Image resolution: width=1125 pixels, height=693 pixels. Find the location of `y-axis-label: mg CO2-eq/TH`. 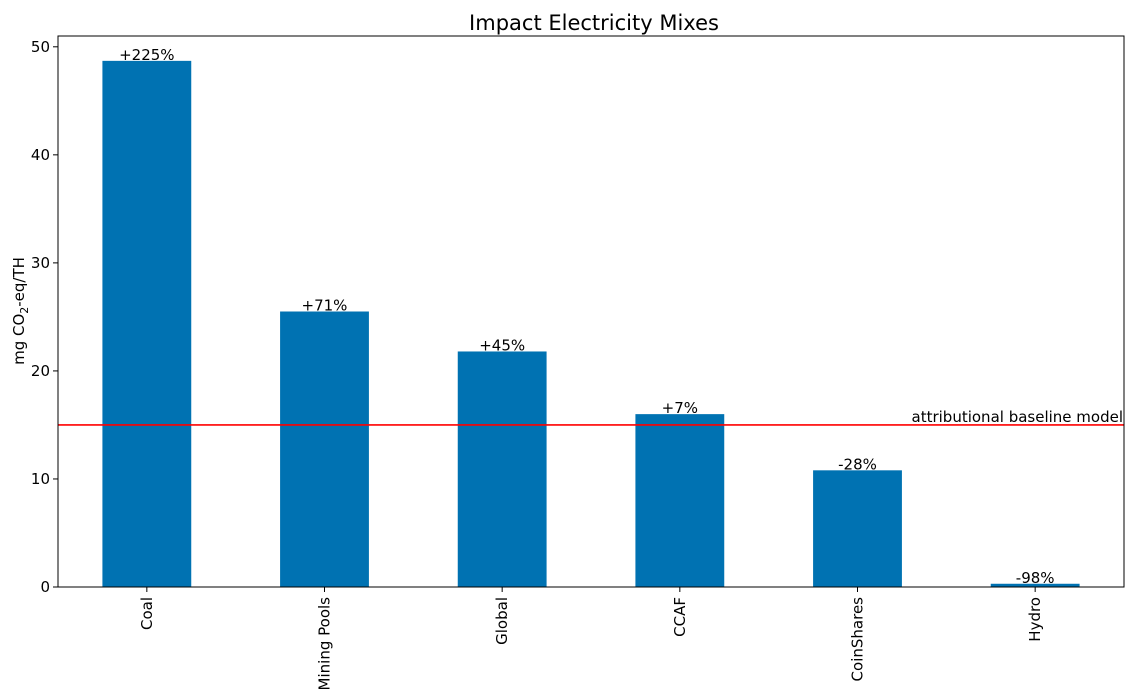

y-axis-label: mg CO2-eq/TH is located at coordinates (20, 311).